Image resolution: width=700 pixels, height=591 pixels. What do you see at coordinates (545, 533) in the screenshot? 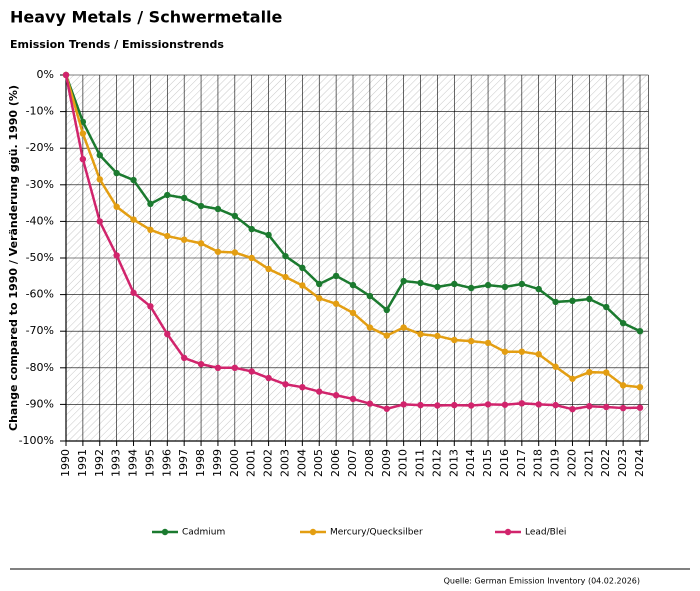
I see `legend-label: Lead/Blei` at bounding box center [545, 533].